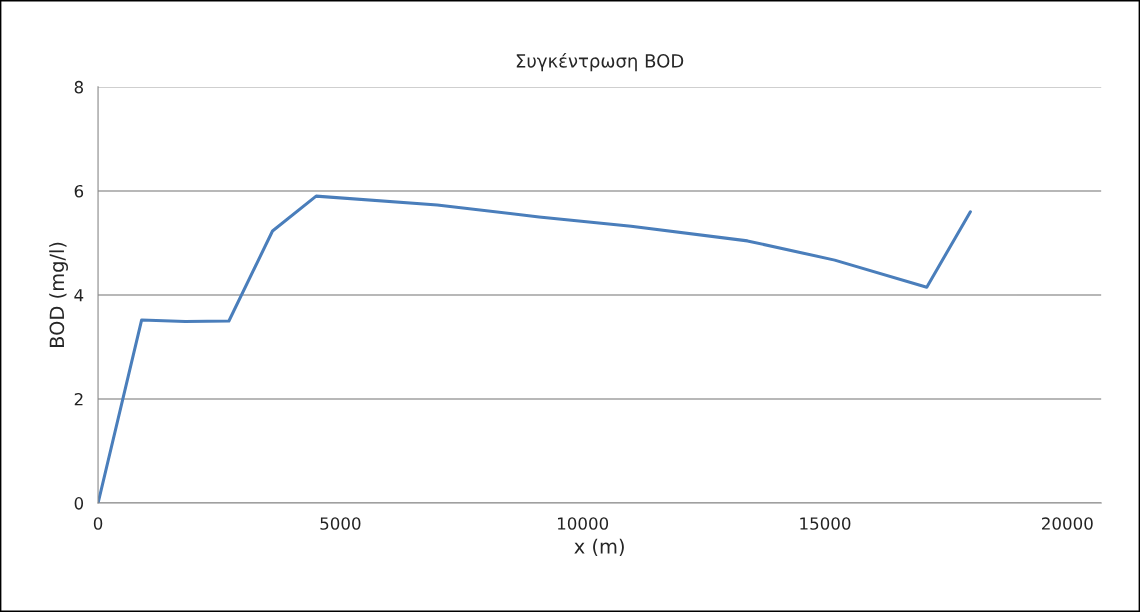 Image resolution: width=1140 pixels, height=612 pixels. I want to click on y-axis-title: BOD (mg/l), so click(58, 295).